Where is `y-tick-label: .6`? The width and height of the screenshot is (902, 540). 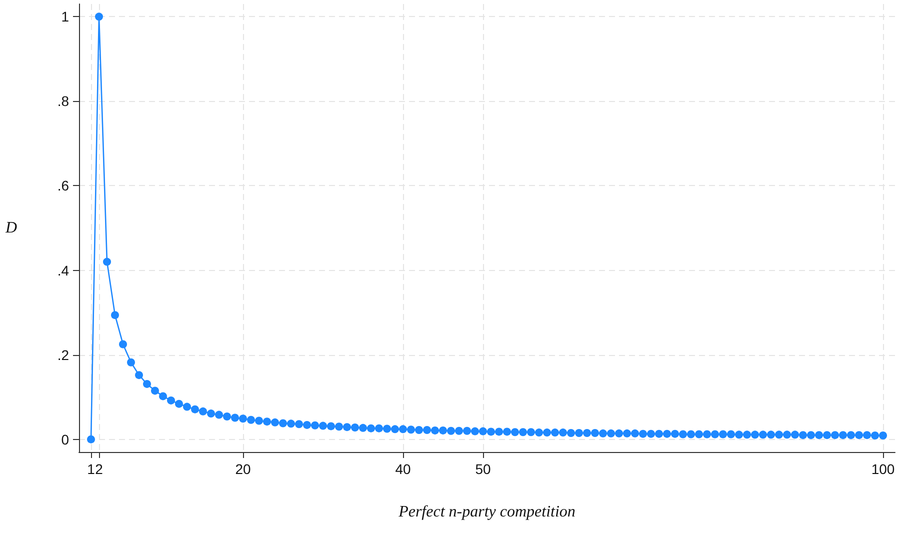
y-tick-label: .6 is located at coordinates (63, 186).